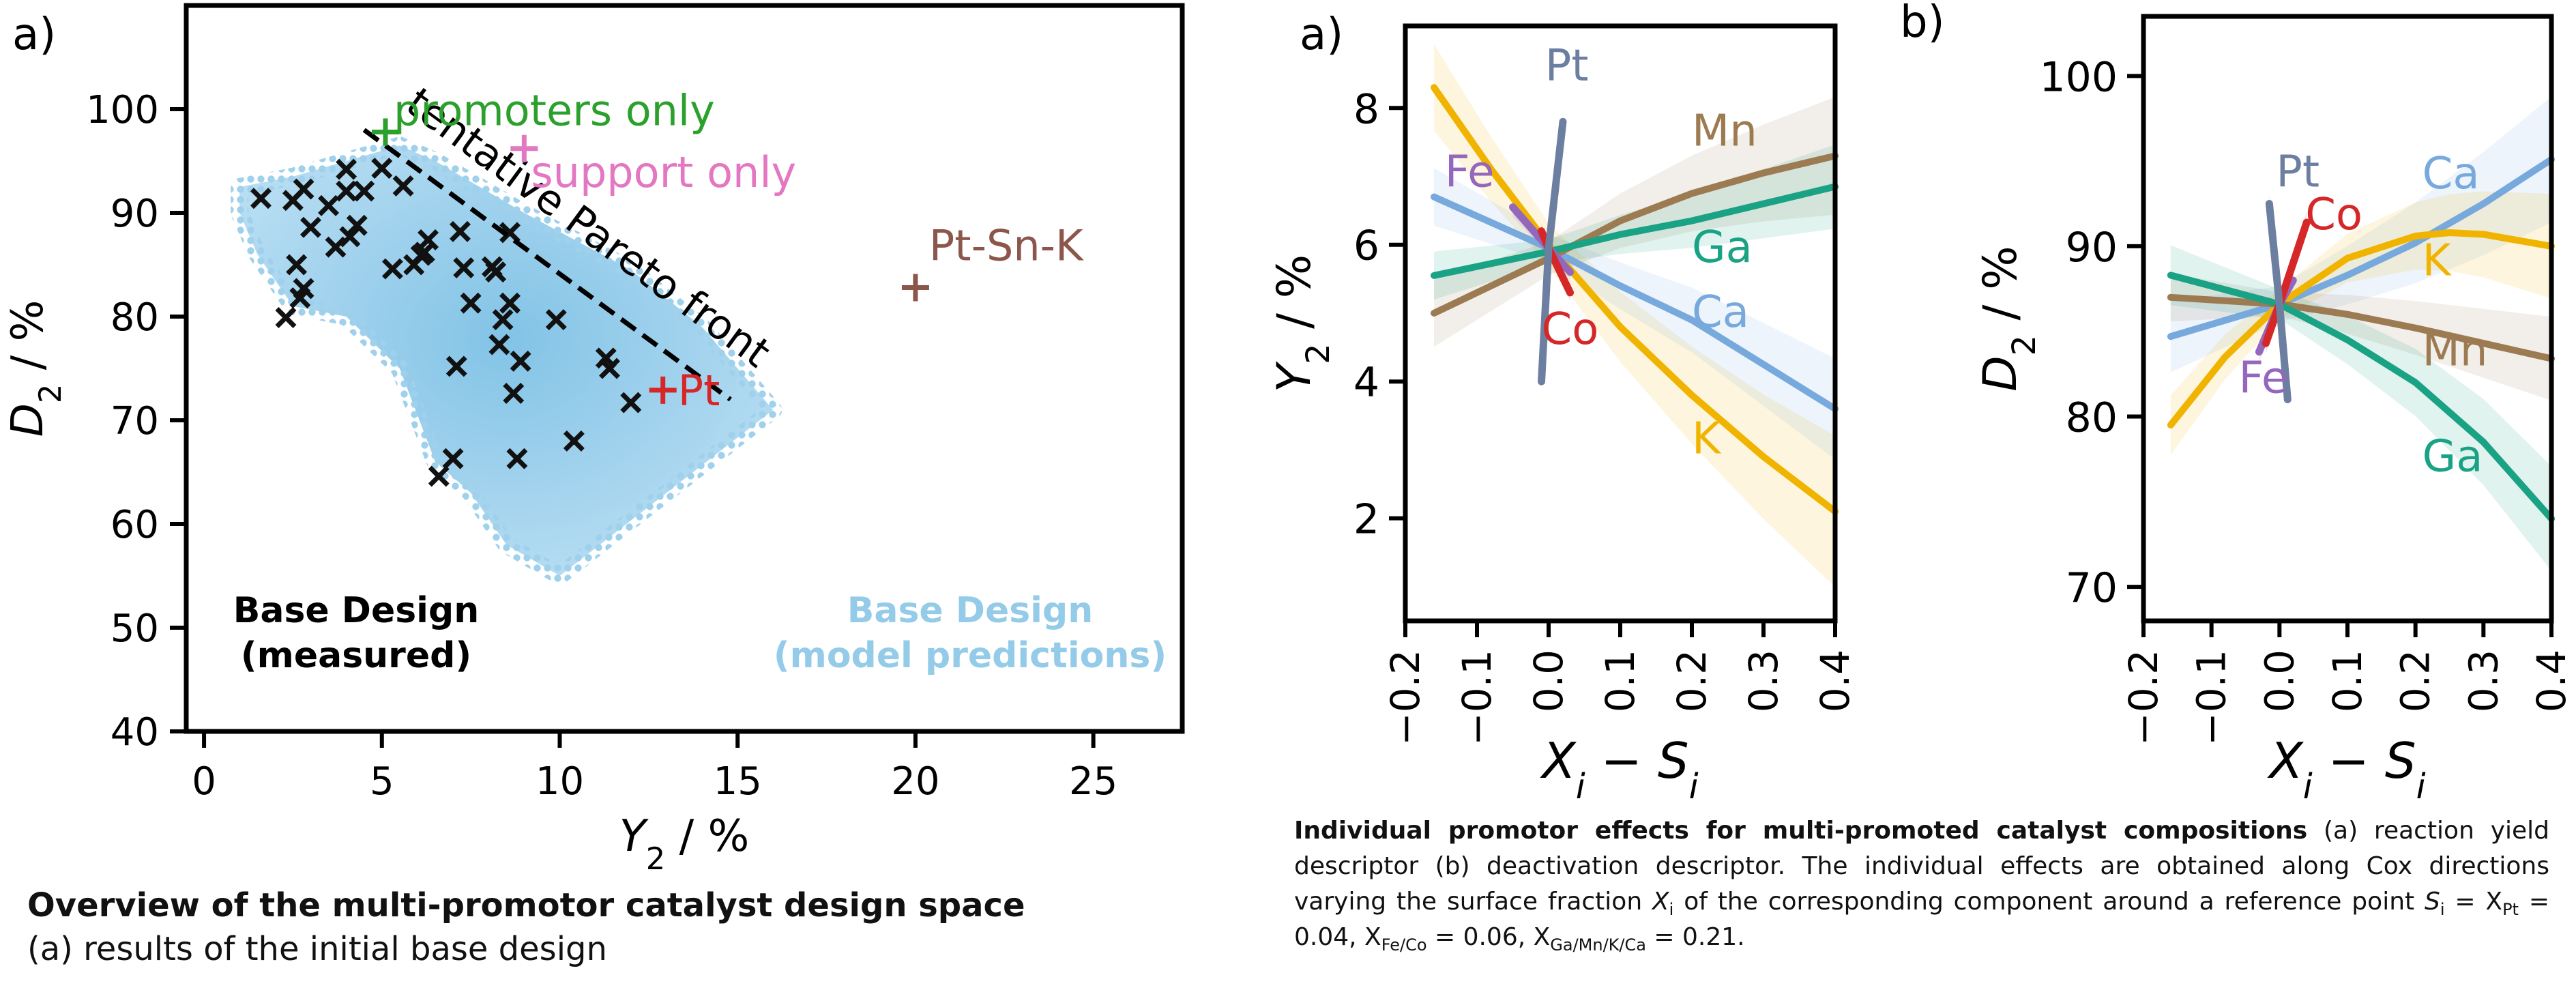 Image resolution: width=2576 pixels, height=1005 pixels. What do you see at coordinates (2442, 910) in the screenshot?
I see `right-caption-var-s-sub: i` at bounding box center [2442, 910].